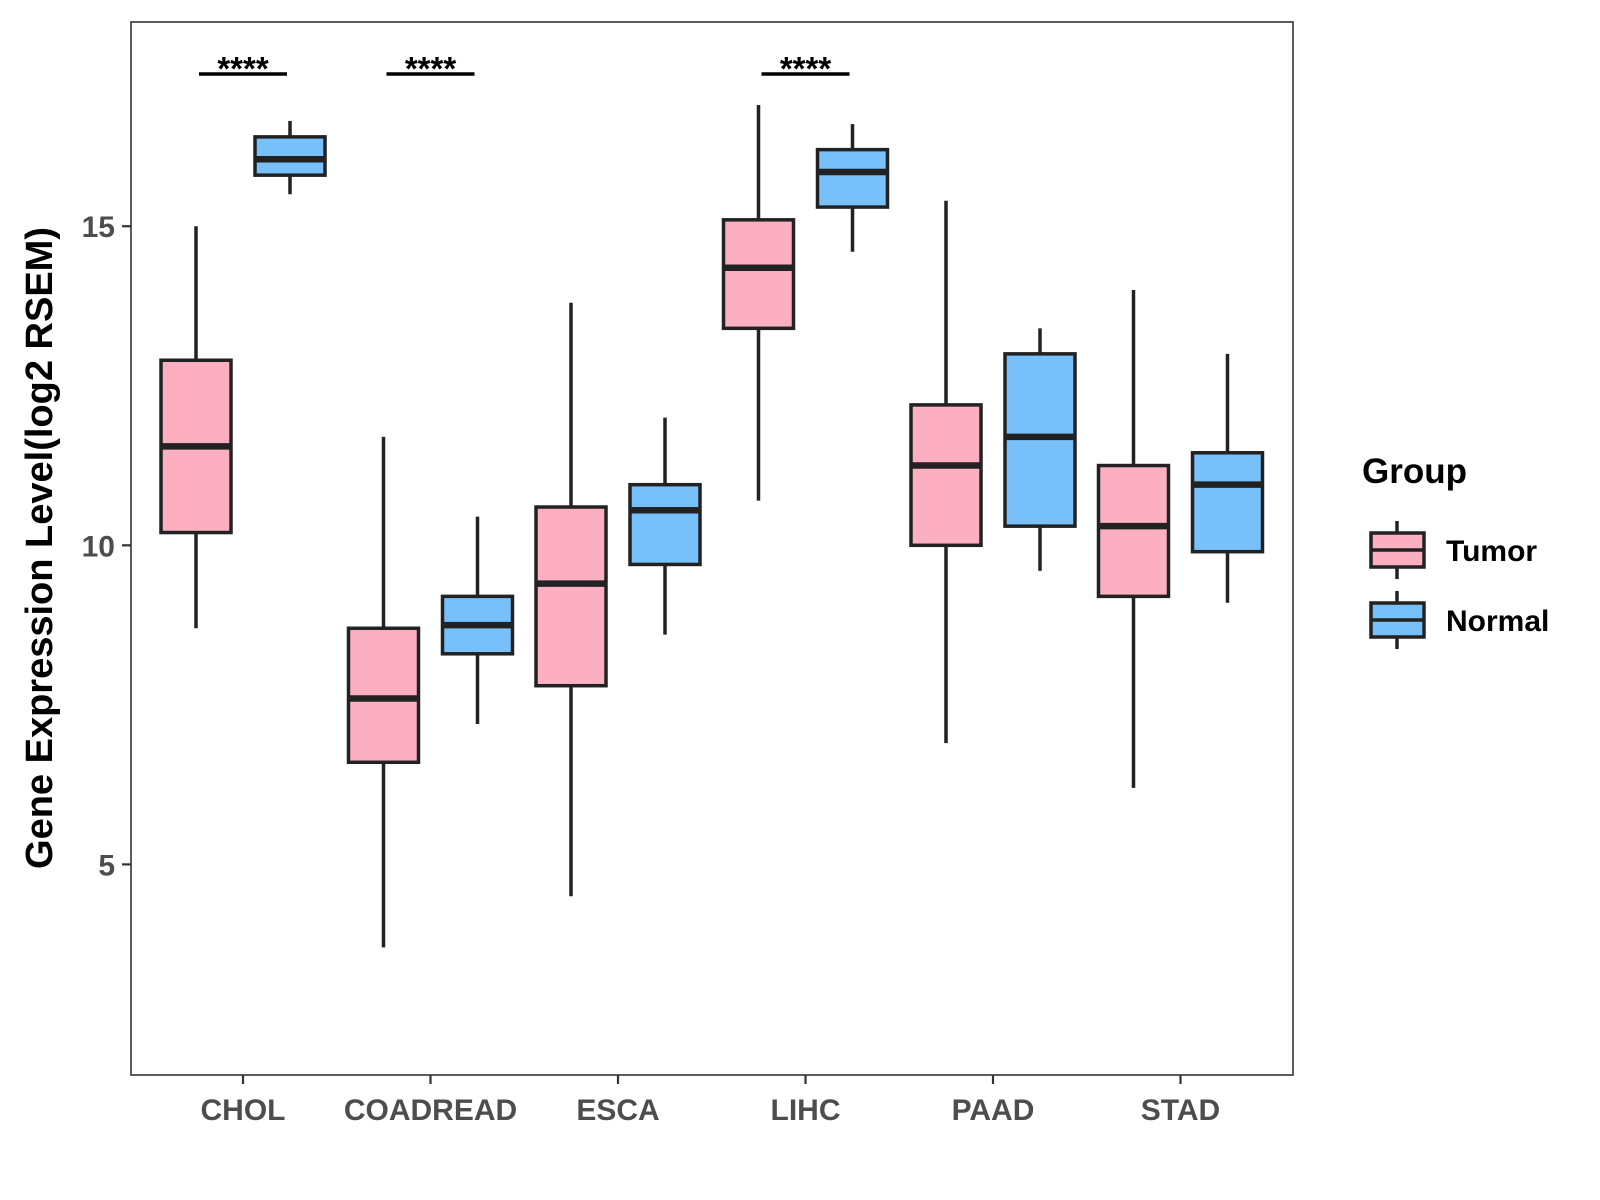  I want to click on box-normal-stad, so click(1227, 478).